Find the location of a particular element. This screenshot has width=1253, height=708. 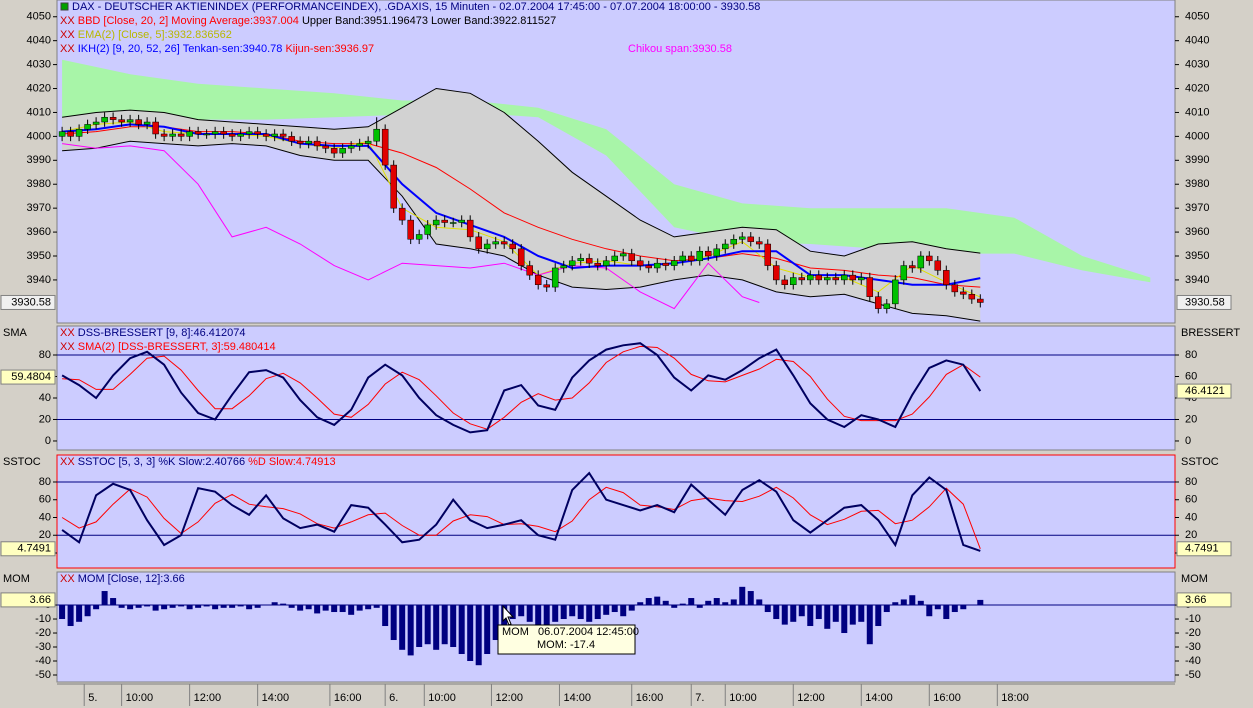

legend-text: Kijun-sen:3936.97 is located at coordinates (328, 49).